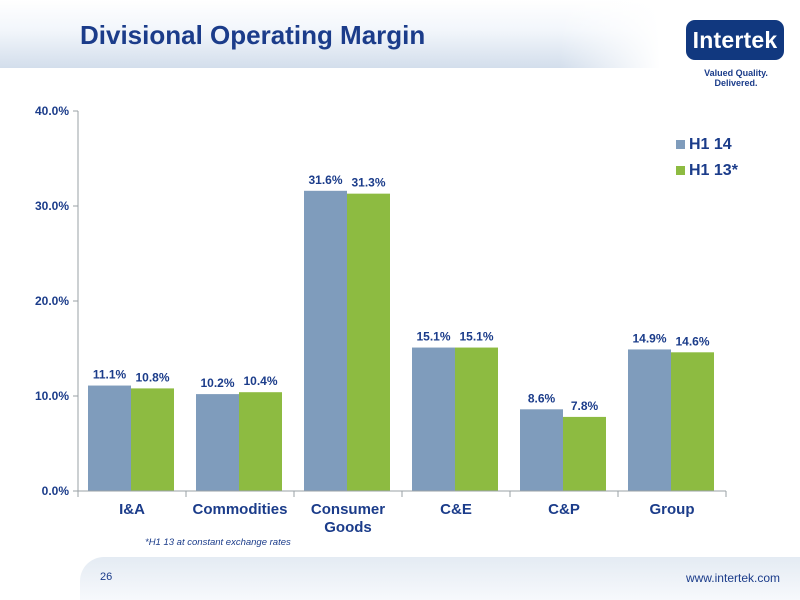  Describe the element at coordinates (56, 491) in the screenshot. I see `y-tick-label: 0.0%` at that location.